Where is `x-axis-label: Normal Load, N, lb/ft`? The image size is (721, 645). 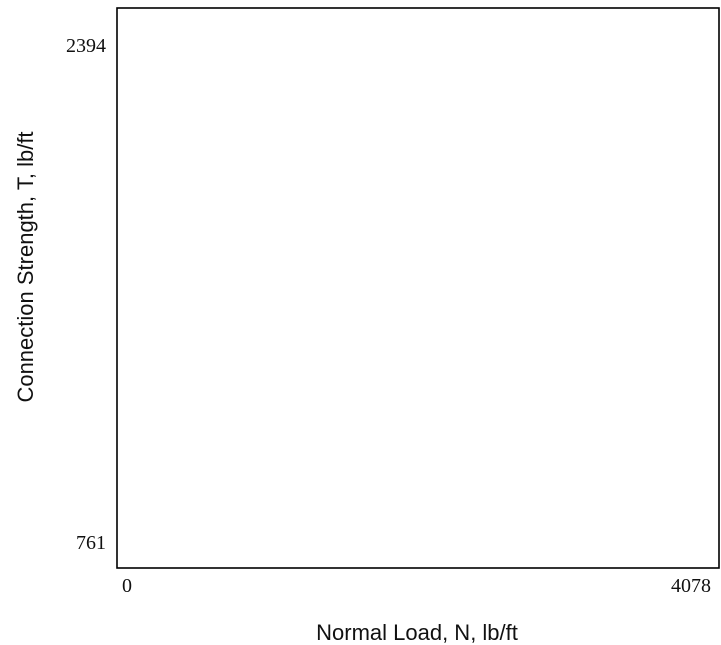
x-axis-label: Normal Load, N, lb/ft is located at coordinates (417, 632).